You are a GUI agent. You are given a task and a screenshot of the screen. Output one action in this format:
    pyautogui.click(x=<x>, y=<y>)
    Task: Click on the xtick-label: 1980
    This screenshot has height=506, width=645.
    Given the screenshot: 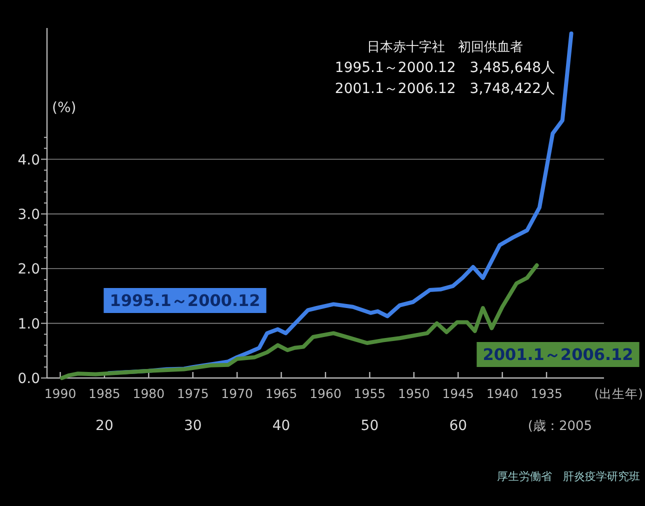 What is the action you would take?
    pyautogui.click(x=148, y=393)
    